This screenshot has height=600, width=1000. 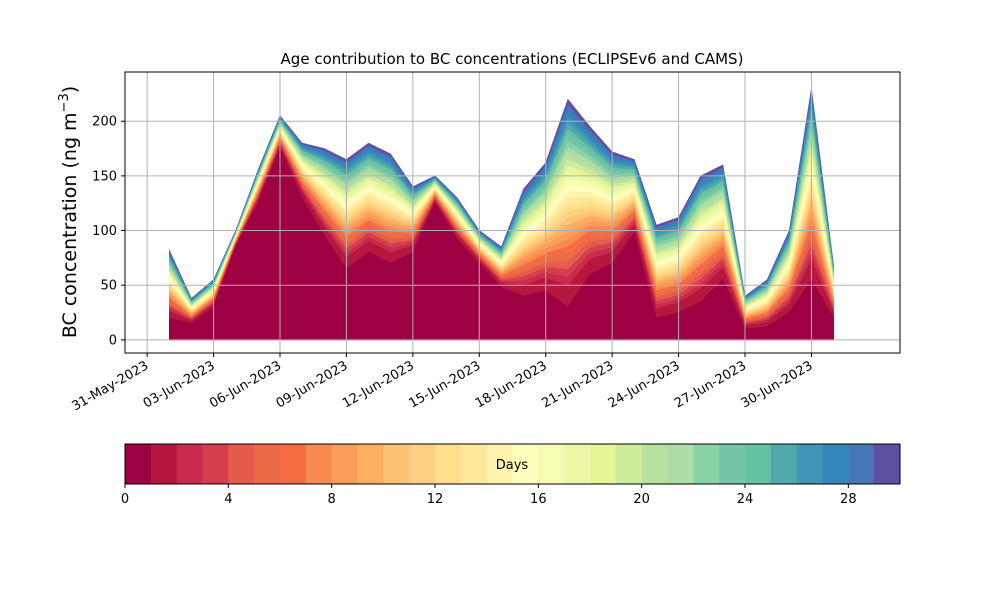 I want to click on colorbar-frame, so click(x=512, y=464).